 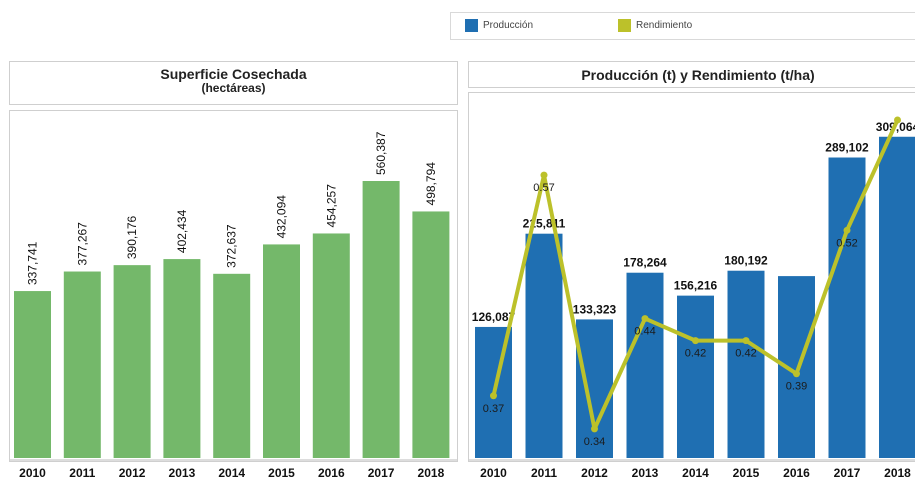 I want to click on production-value-label-2012: 133,323, so click(x=595, y=309).